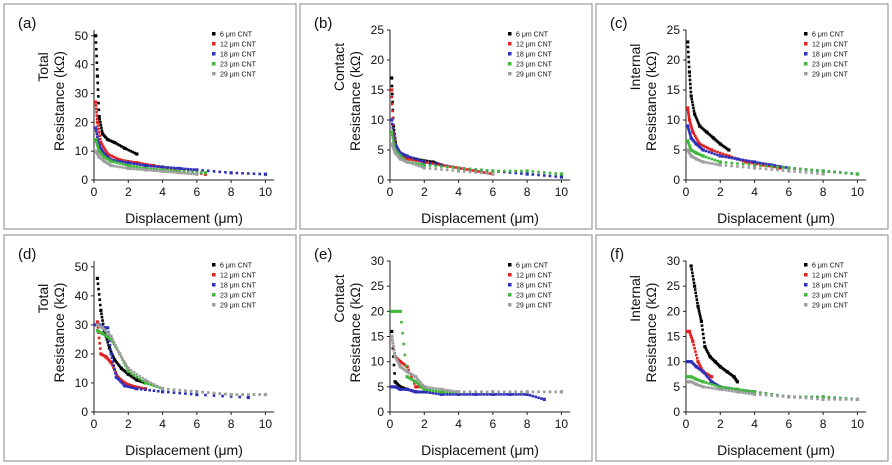 The height and width of the screenshot is (465, 892). I want to click on legend-entry: 29 μm CNT, so click(534, 306).